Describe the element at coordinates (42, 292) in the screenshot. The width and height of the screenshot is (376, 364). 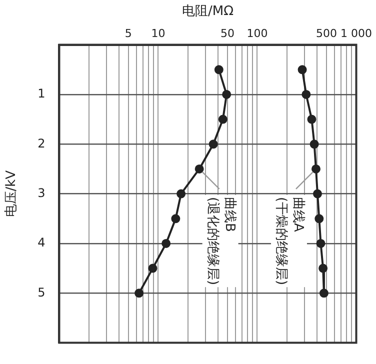
I see `y-tick-label: 5` at that location.